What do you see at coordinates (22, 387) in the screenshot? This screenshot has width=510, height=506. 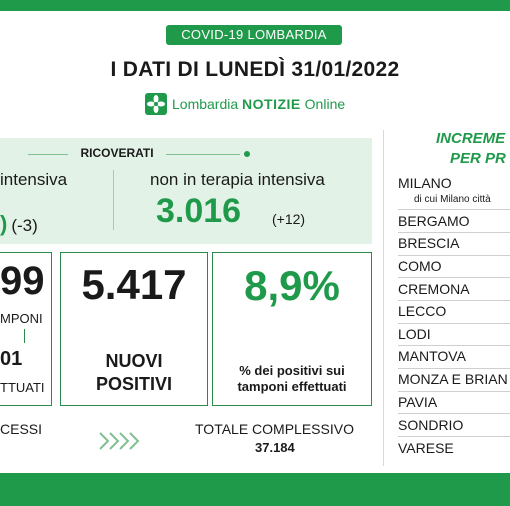 I see `tests-sub-label: TTUATI` at bounding box center [22, 387].